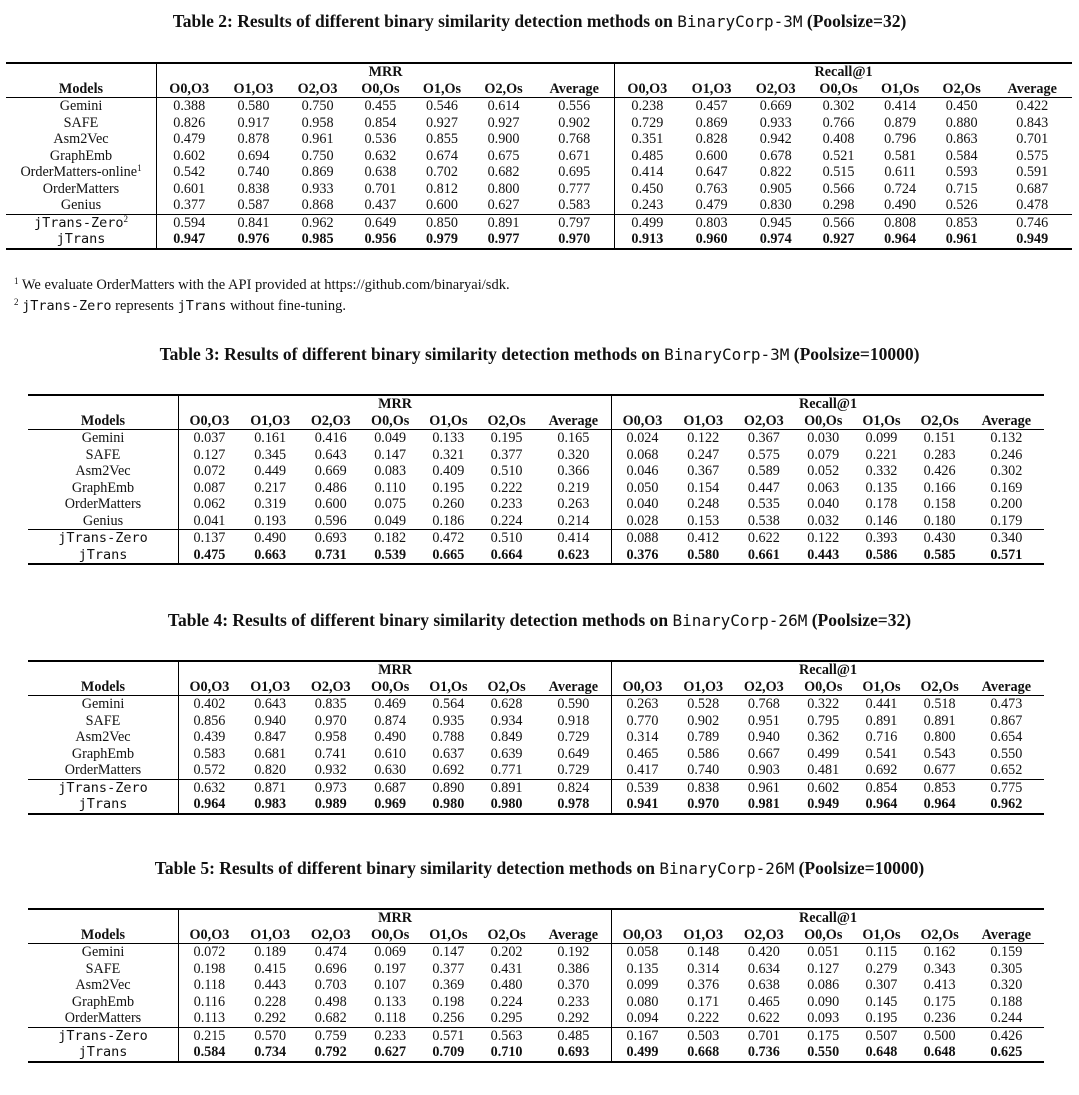 This screenshot has width=1079, height=1095. Describe the element at coordinates (573, 687) in the screenshot. I see `col-header-mrr: Average` at that location.